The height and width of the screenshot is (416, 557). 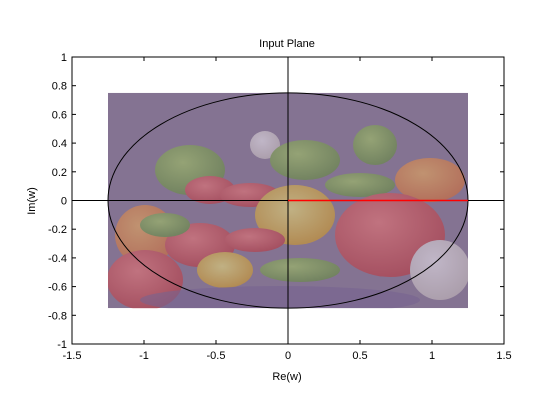 I want to click on y-tick-label: 0.6, so click(x=59, y=115).